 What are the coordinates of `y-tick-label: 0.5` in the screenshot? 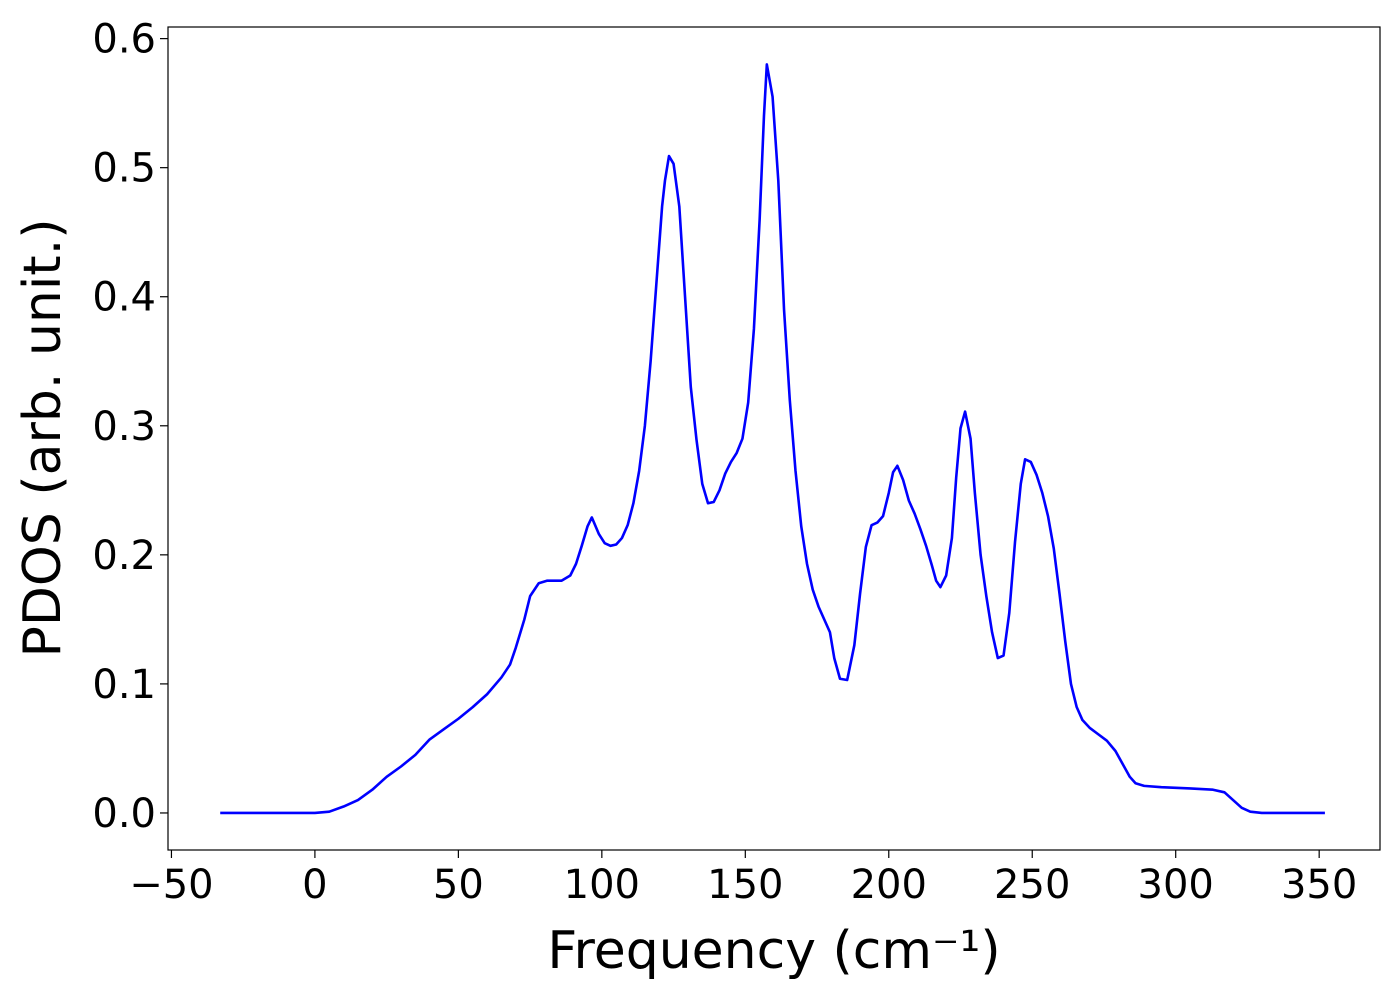 It's located at (124, 169).